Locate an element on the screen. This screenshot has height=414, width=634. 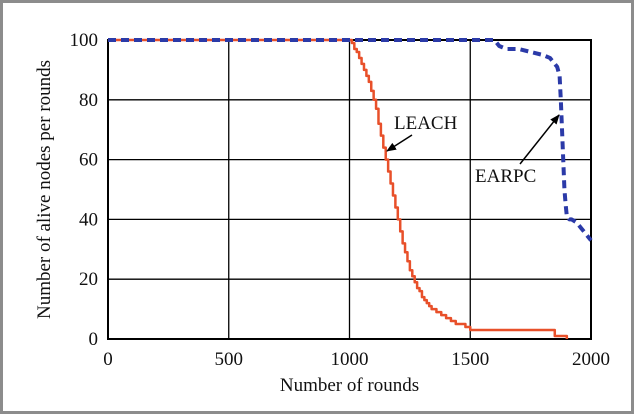
y-tick-label: 80 is located at coordinates (88, 100).